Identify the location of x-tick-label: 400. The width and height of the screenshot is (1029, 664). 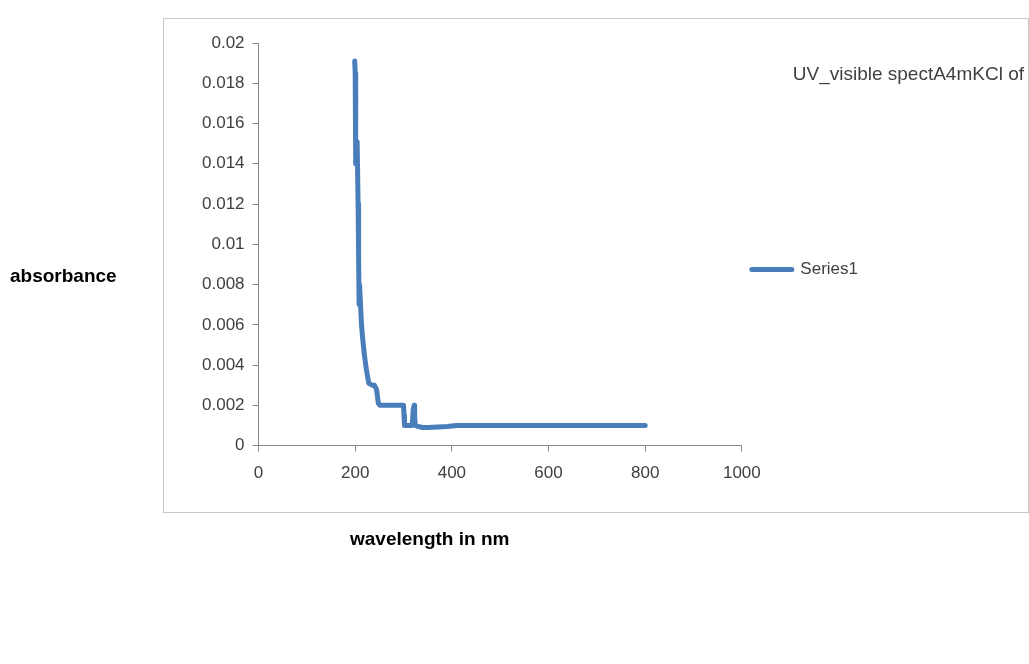
(452, 473).